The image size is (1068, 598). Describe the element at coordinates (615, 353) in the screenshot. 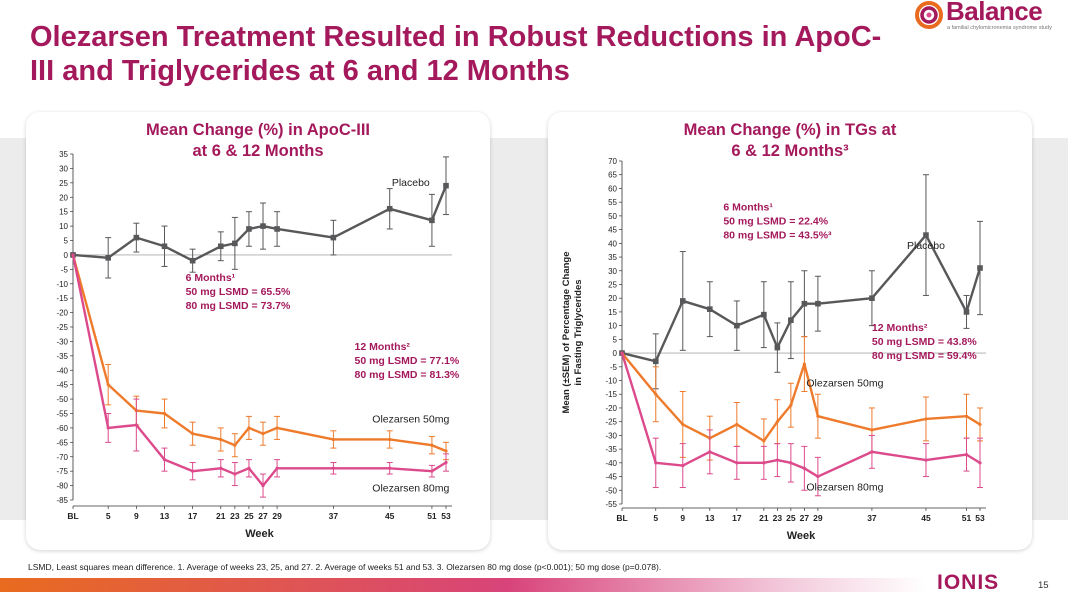

I see `tg-y-tick-label: 0` at that location.